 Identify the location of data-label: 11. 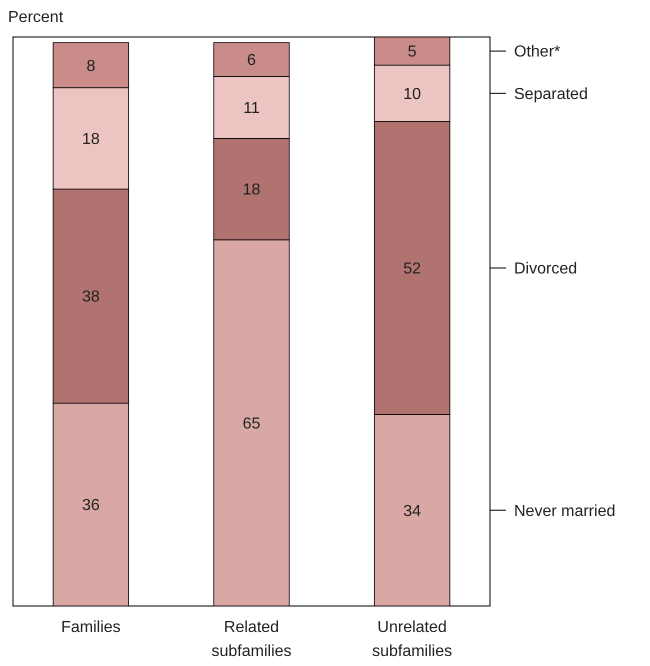
(251, 109).